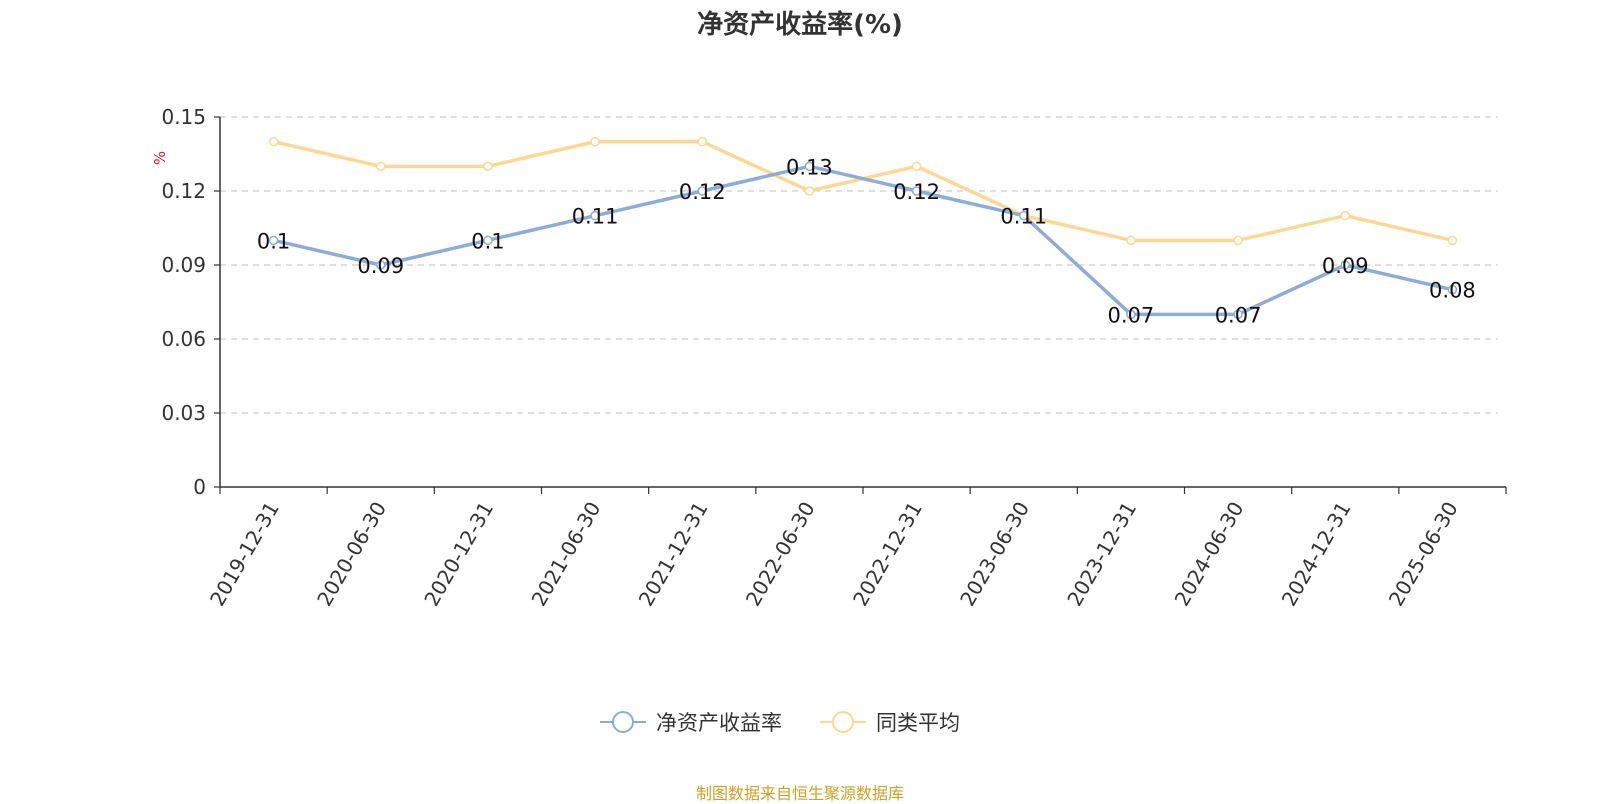 The height and width of the screenshot is (804, 1600). What do you see at coordinates (183, 191) in the screenshot?
I see `y-tick-label: 0.12` at bounding box center [183, 191].